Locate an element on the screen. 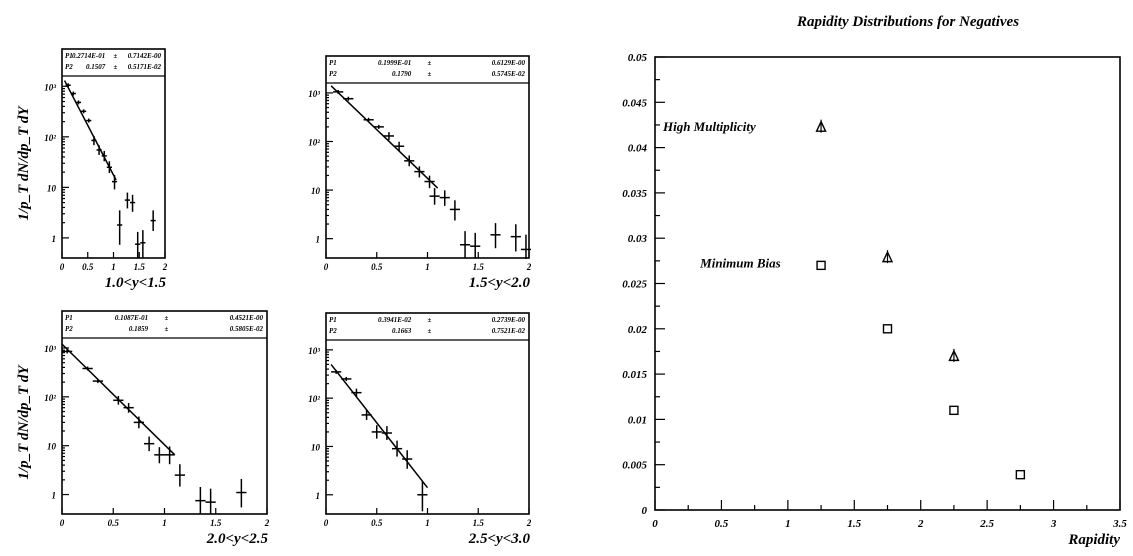 The width and height of the screenshot is (1133, 556). panel-title: 2.5<y<3.0 is located at coordinates (499, 539).